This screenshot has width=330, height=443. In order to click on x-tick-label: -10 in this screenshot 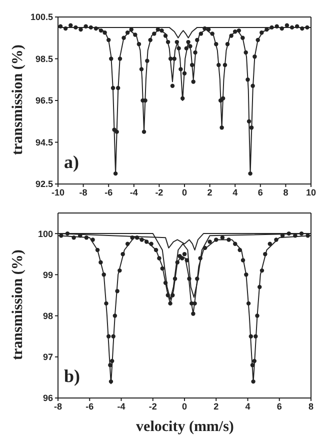, I will do `click(58, 192)`.